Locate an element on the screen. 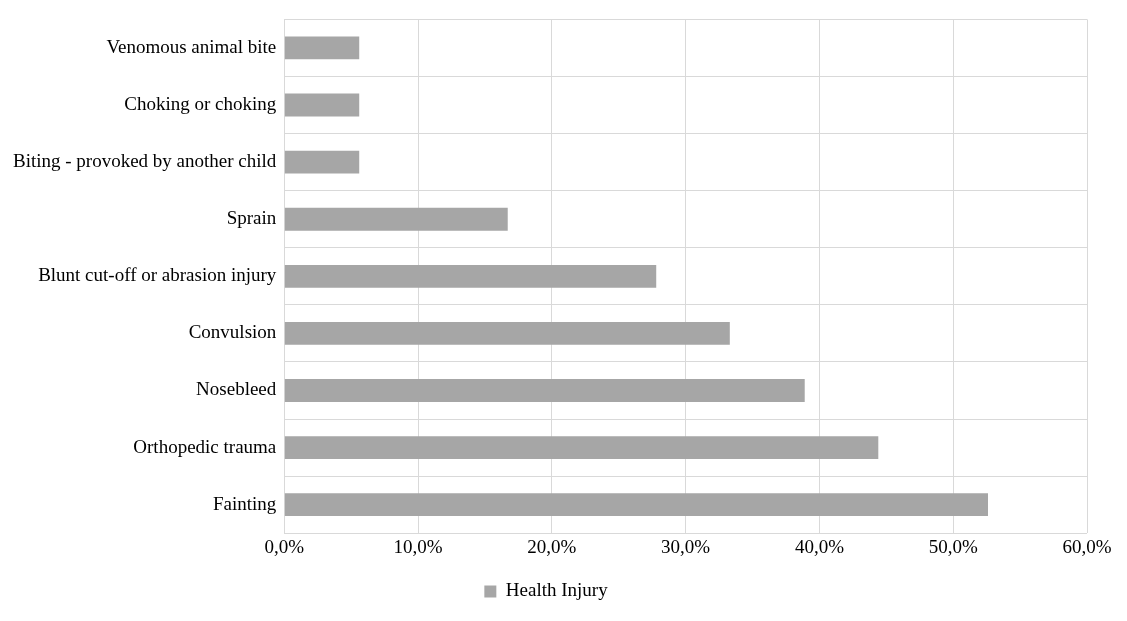 The width and height of the screenshot is (1127, 621). x-tick-label: 20,0% is located at coordinates (552, 546).